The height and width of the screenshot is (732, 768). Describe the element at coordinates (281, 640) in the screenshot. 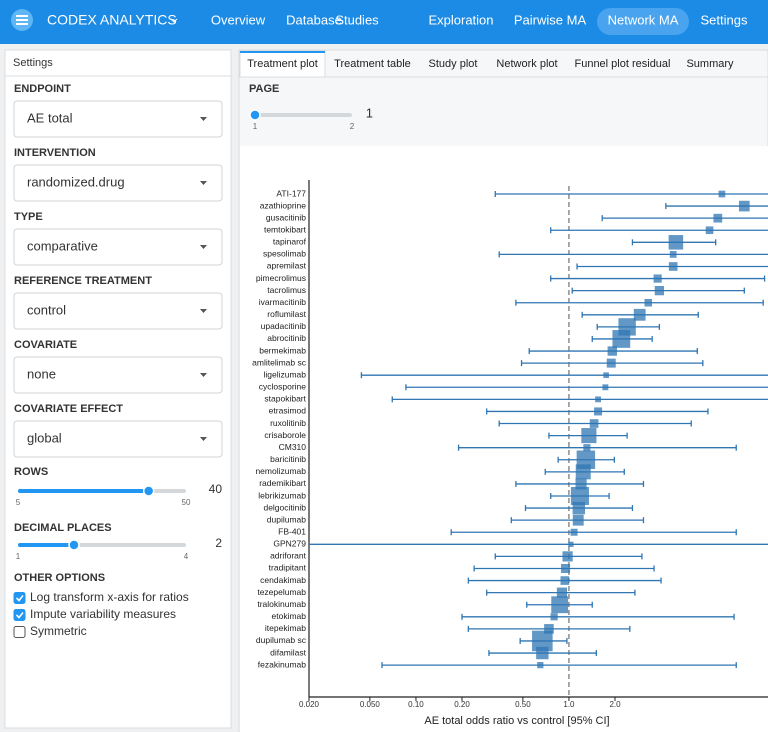

I see `treatment-label: dupilumab sc` at that location.